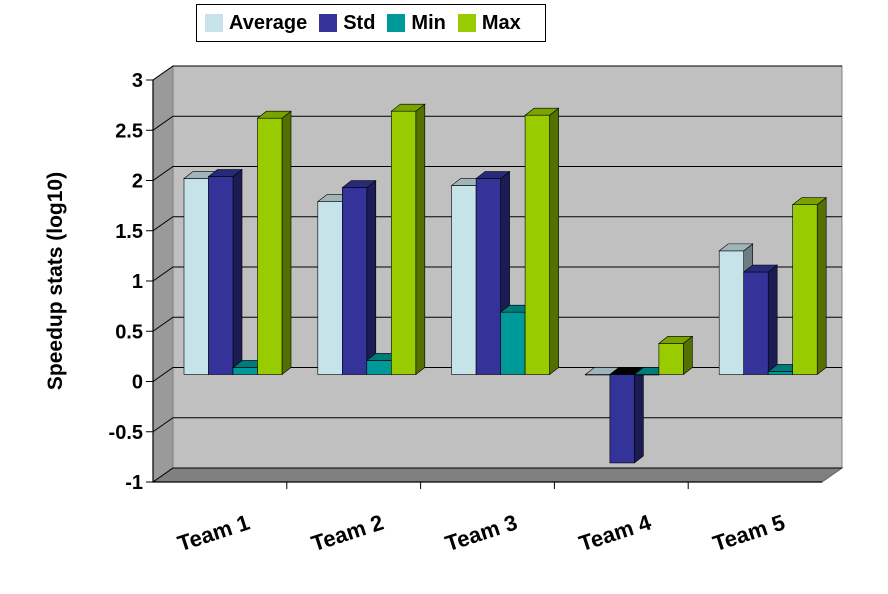  I want to click on y-tick-label: 1, so click(137, 282).